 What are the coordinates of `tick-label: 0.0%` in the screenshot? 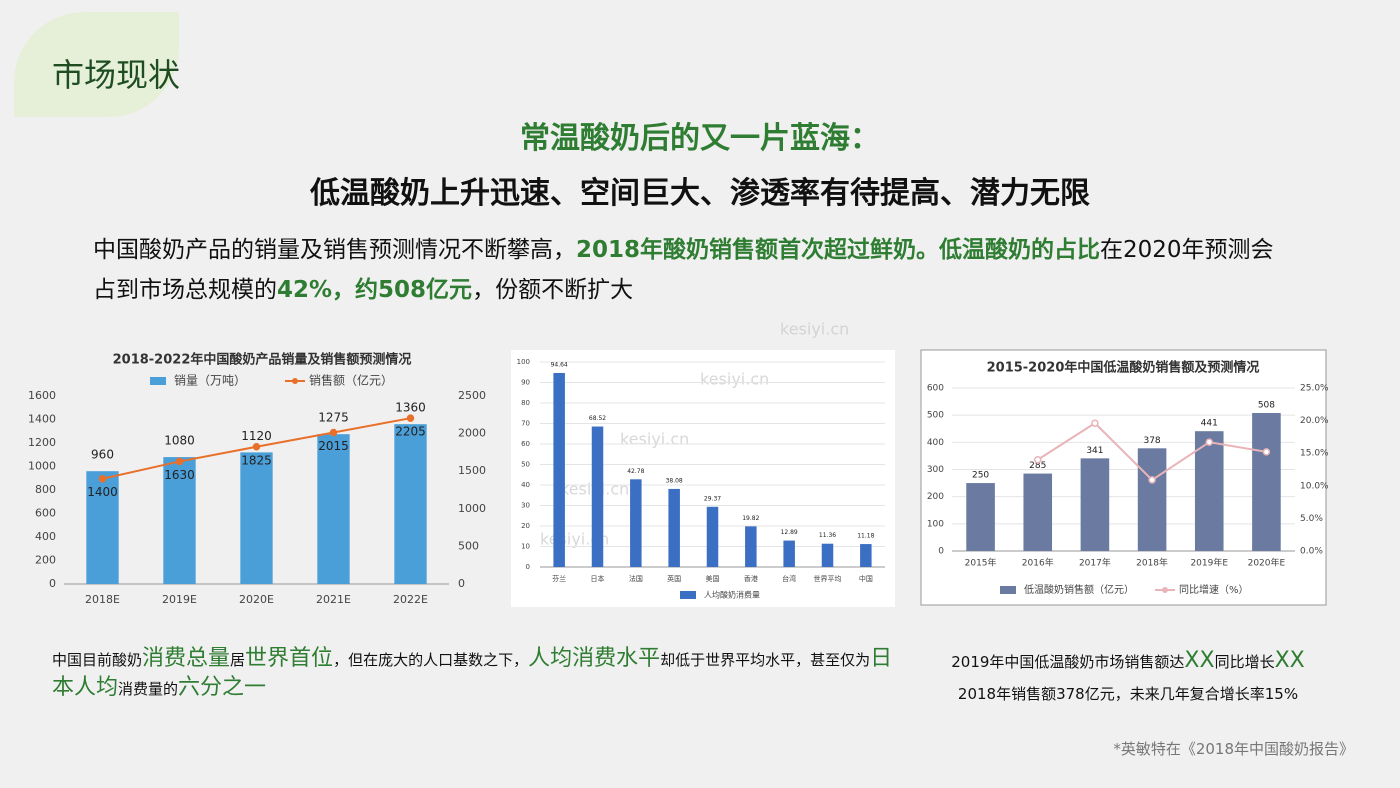 It's located at (1311, 552).